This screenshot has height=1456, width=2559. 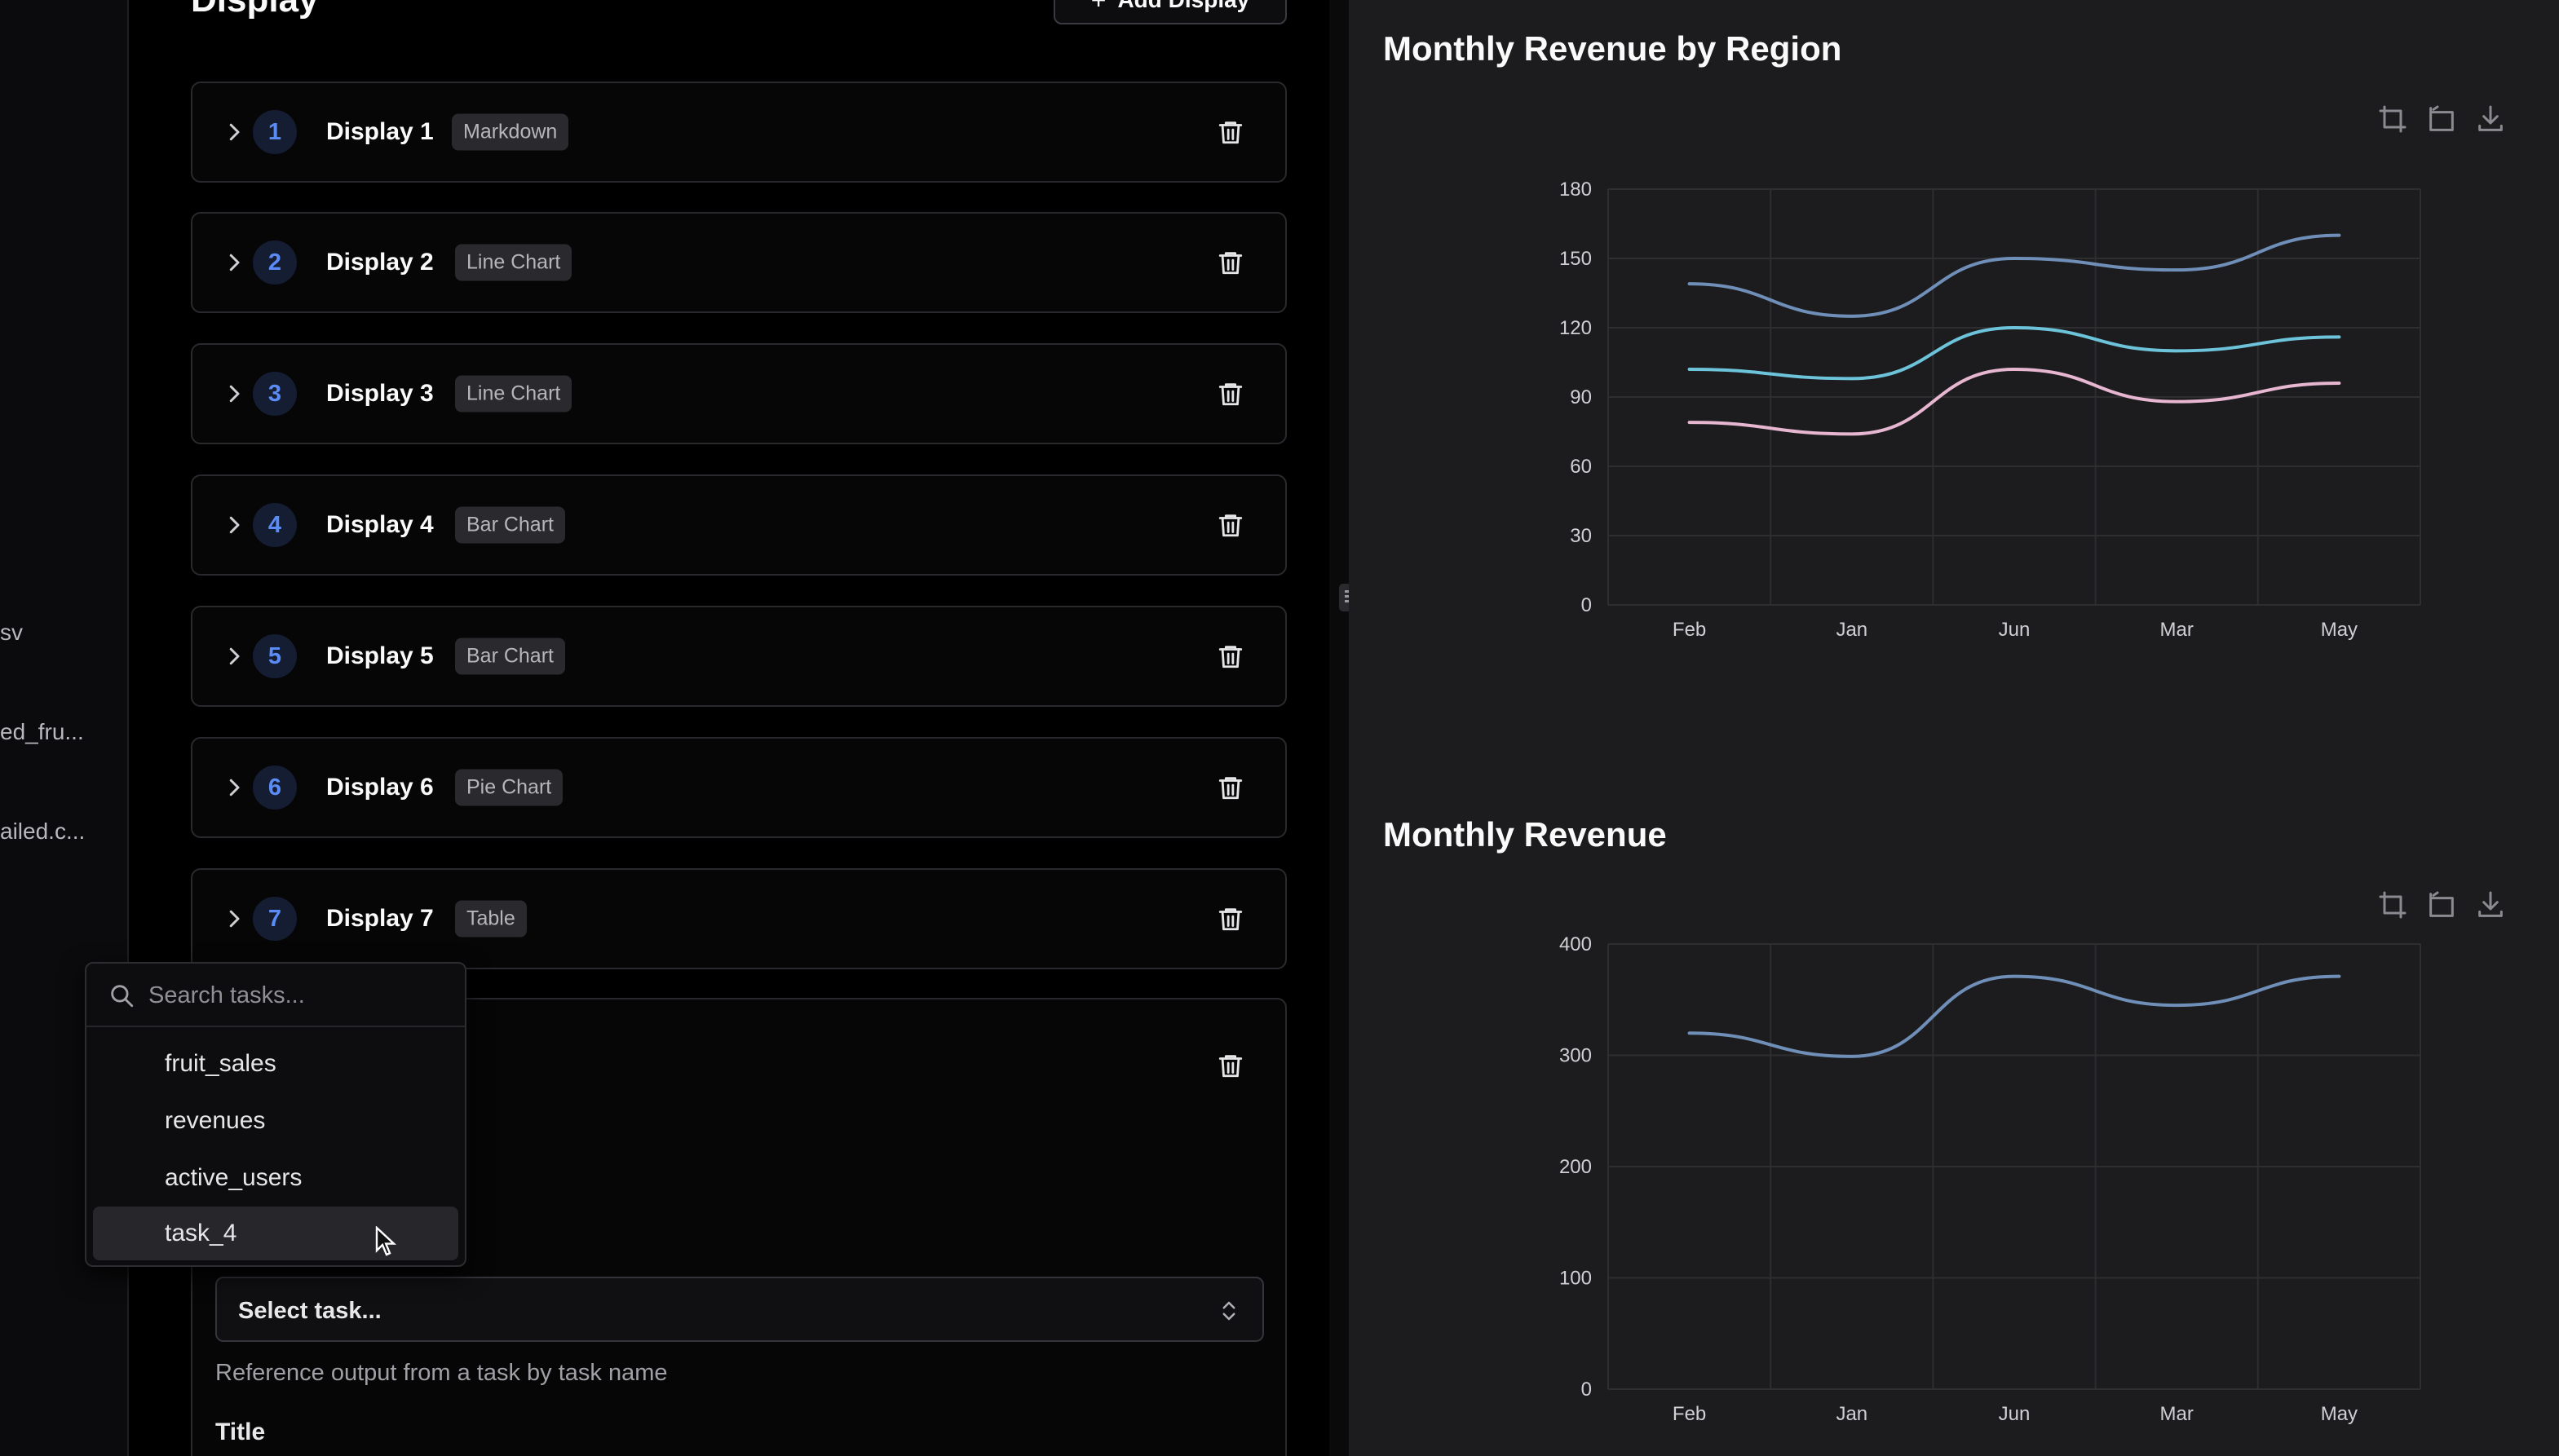 What do you see at coordinates (380, 262) in the screenshot?
I see `display-name: Display 2` at bounding box center [380, 262].